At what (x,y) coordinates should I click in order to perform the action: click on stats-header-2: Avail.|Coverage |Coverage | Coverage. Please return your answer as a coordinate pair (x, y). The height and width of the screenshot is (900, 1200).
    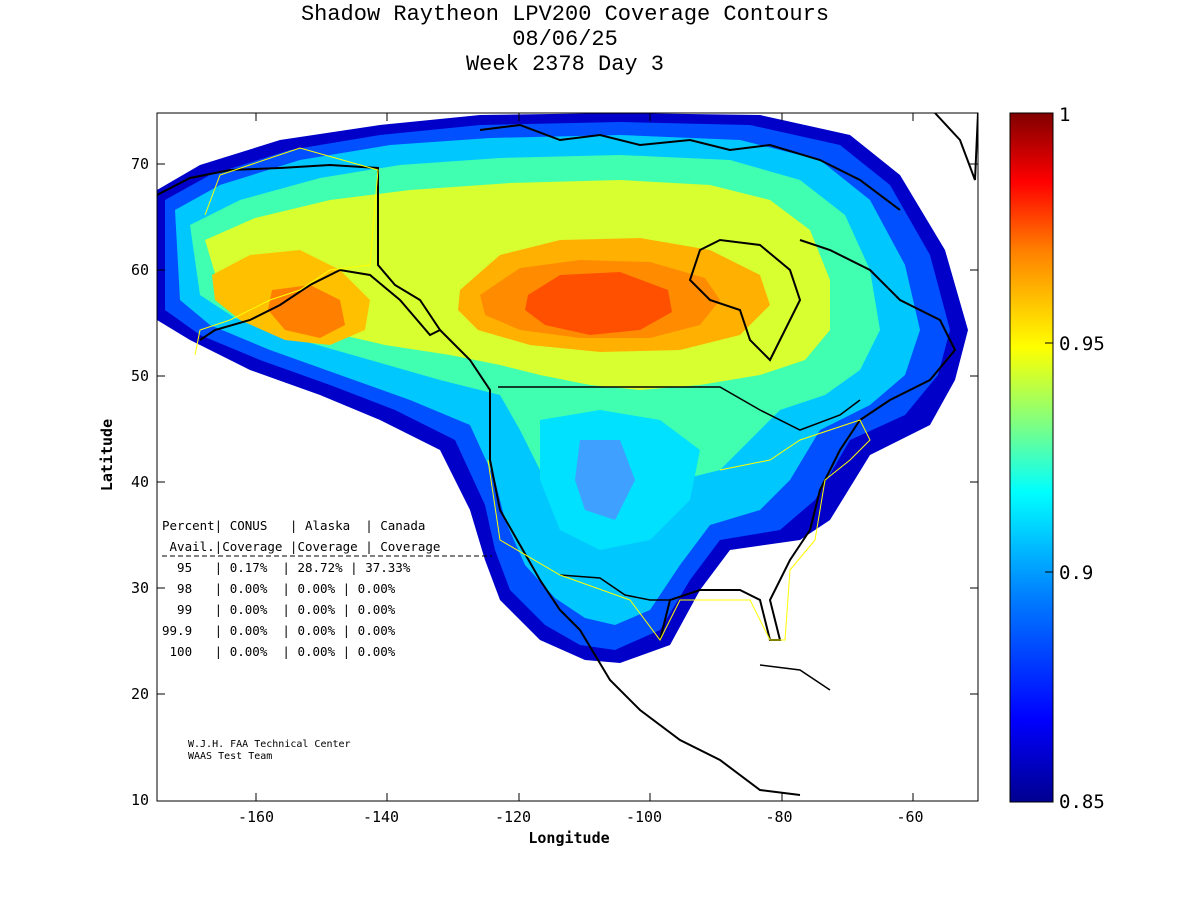
    Looking at the image, I should click on (301, 546).